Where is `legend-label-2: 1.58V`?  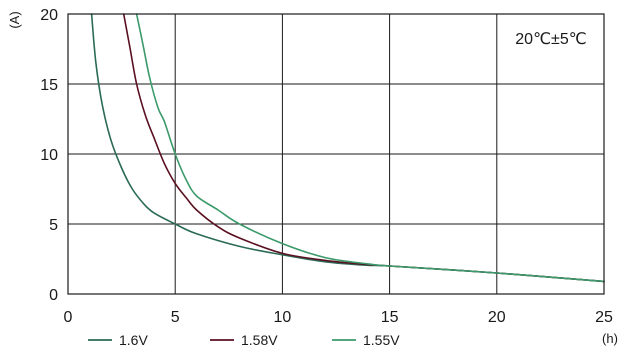
legend-label-2: 1.58V is located at coordinates (259, 340).